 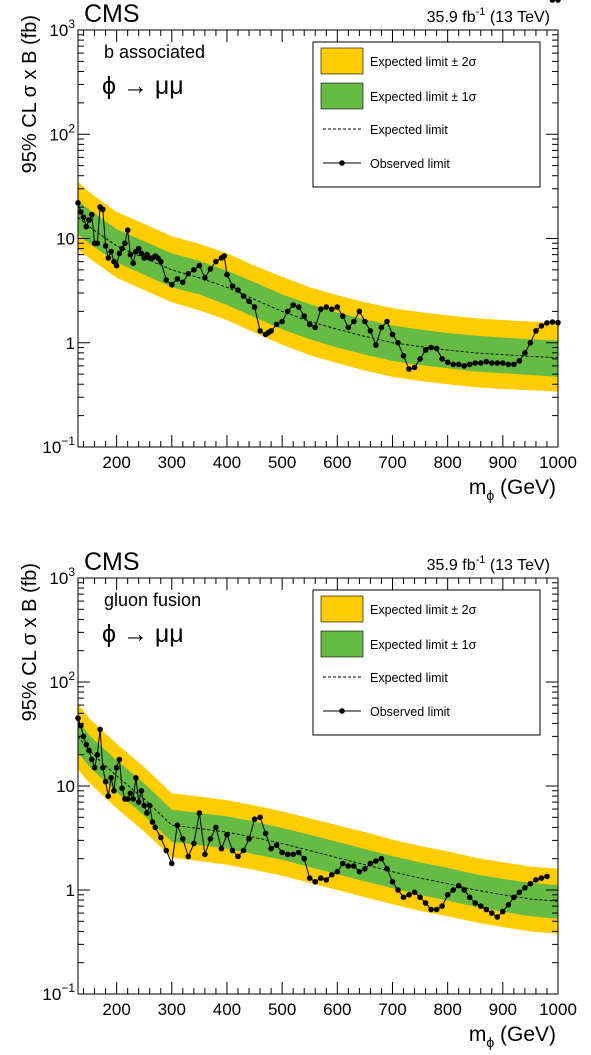 What do you see at coordinates (478, 487) in the screenshot?
I see `x-axis-var: m` at bounding box center [478, 487].